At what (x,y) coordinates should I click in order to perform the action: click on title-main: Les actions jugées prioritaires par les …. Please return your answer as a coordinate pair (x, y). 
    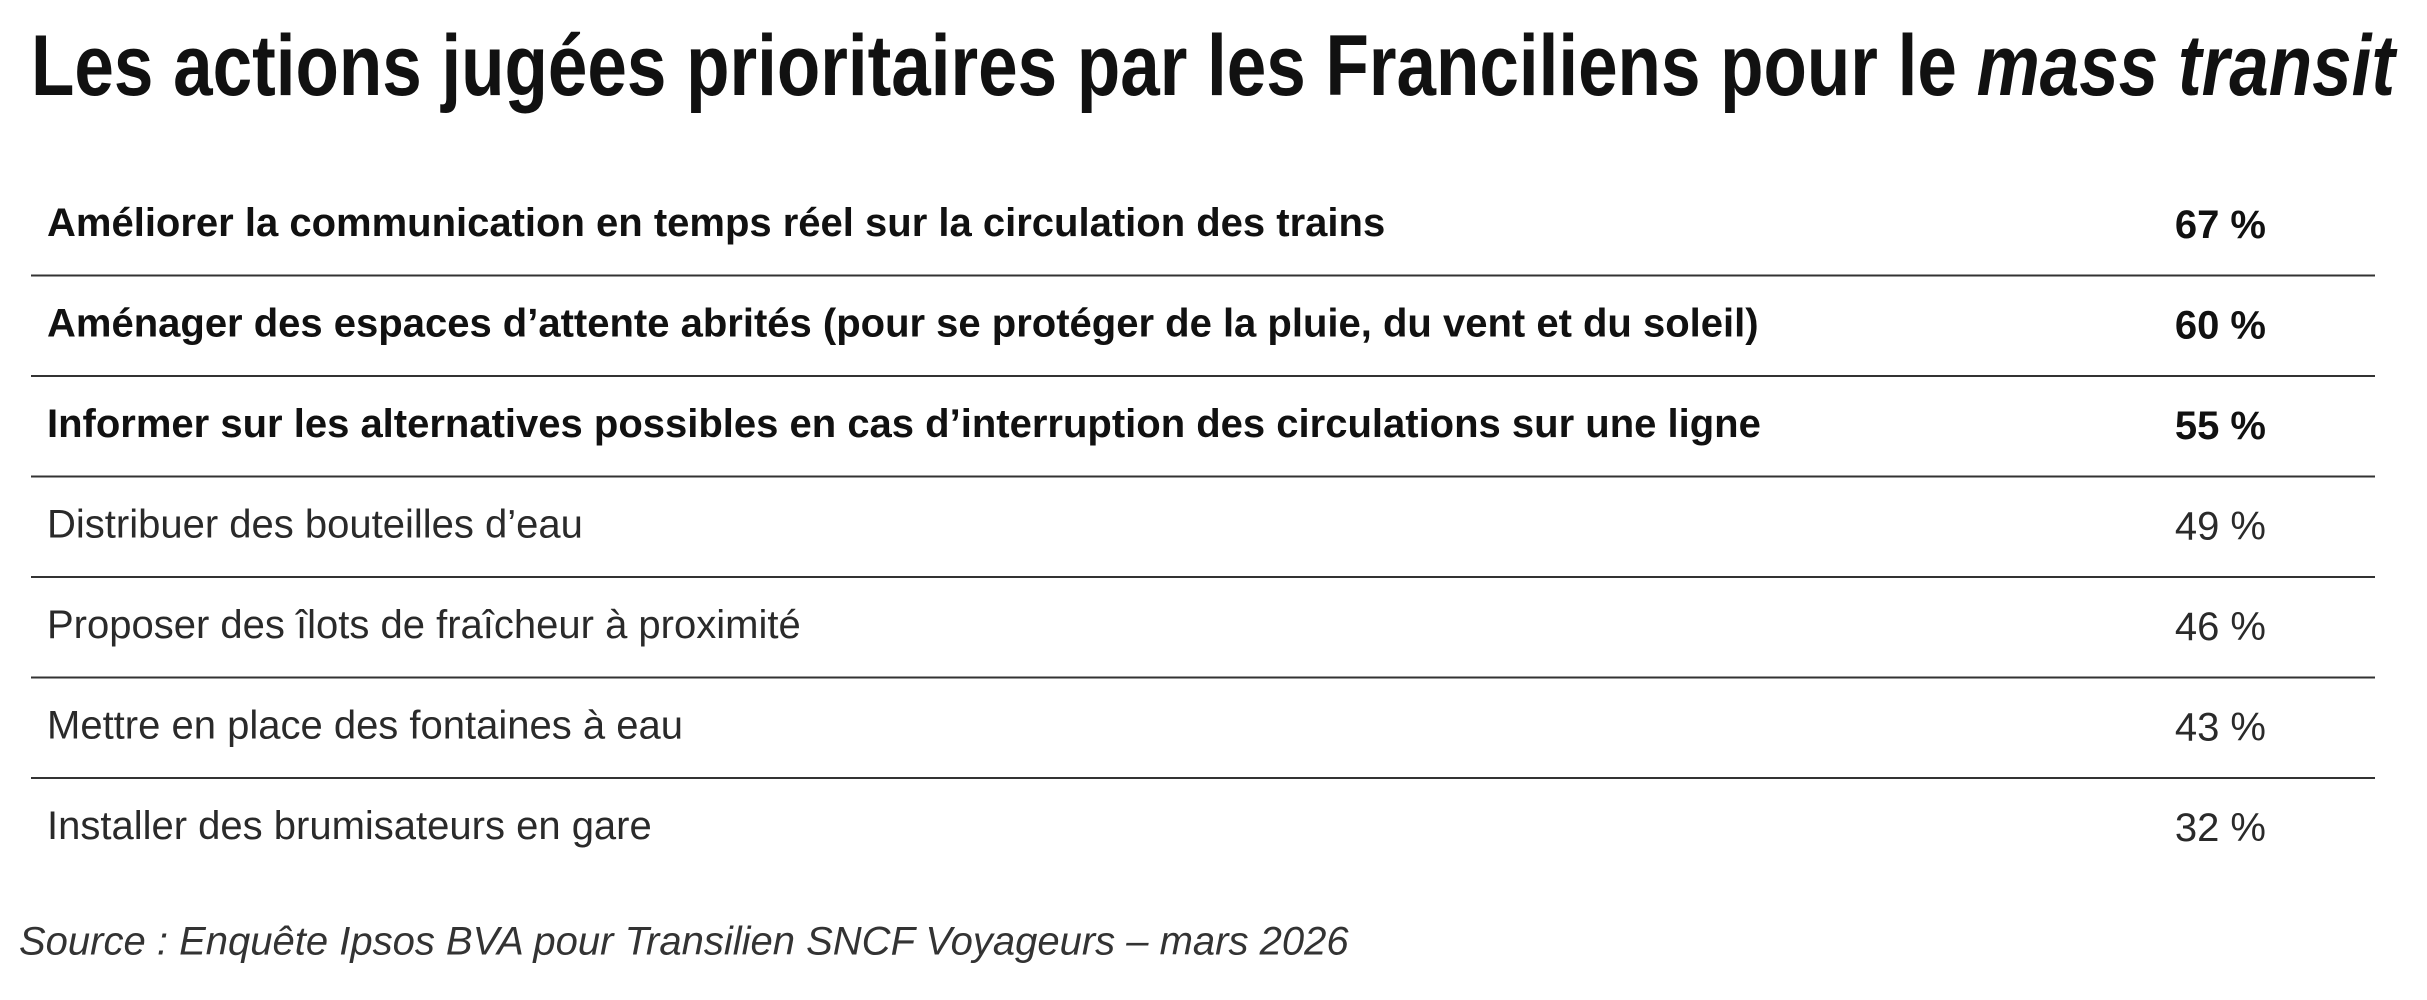
    Looking at the image, I should click on (994, 66).